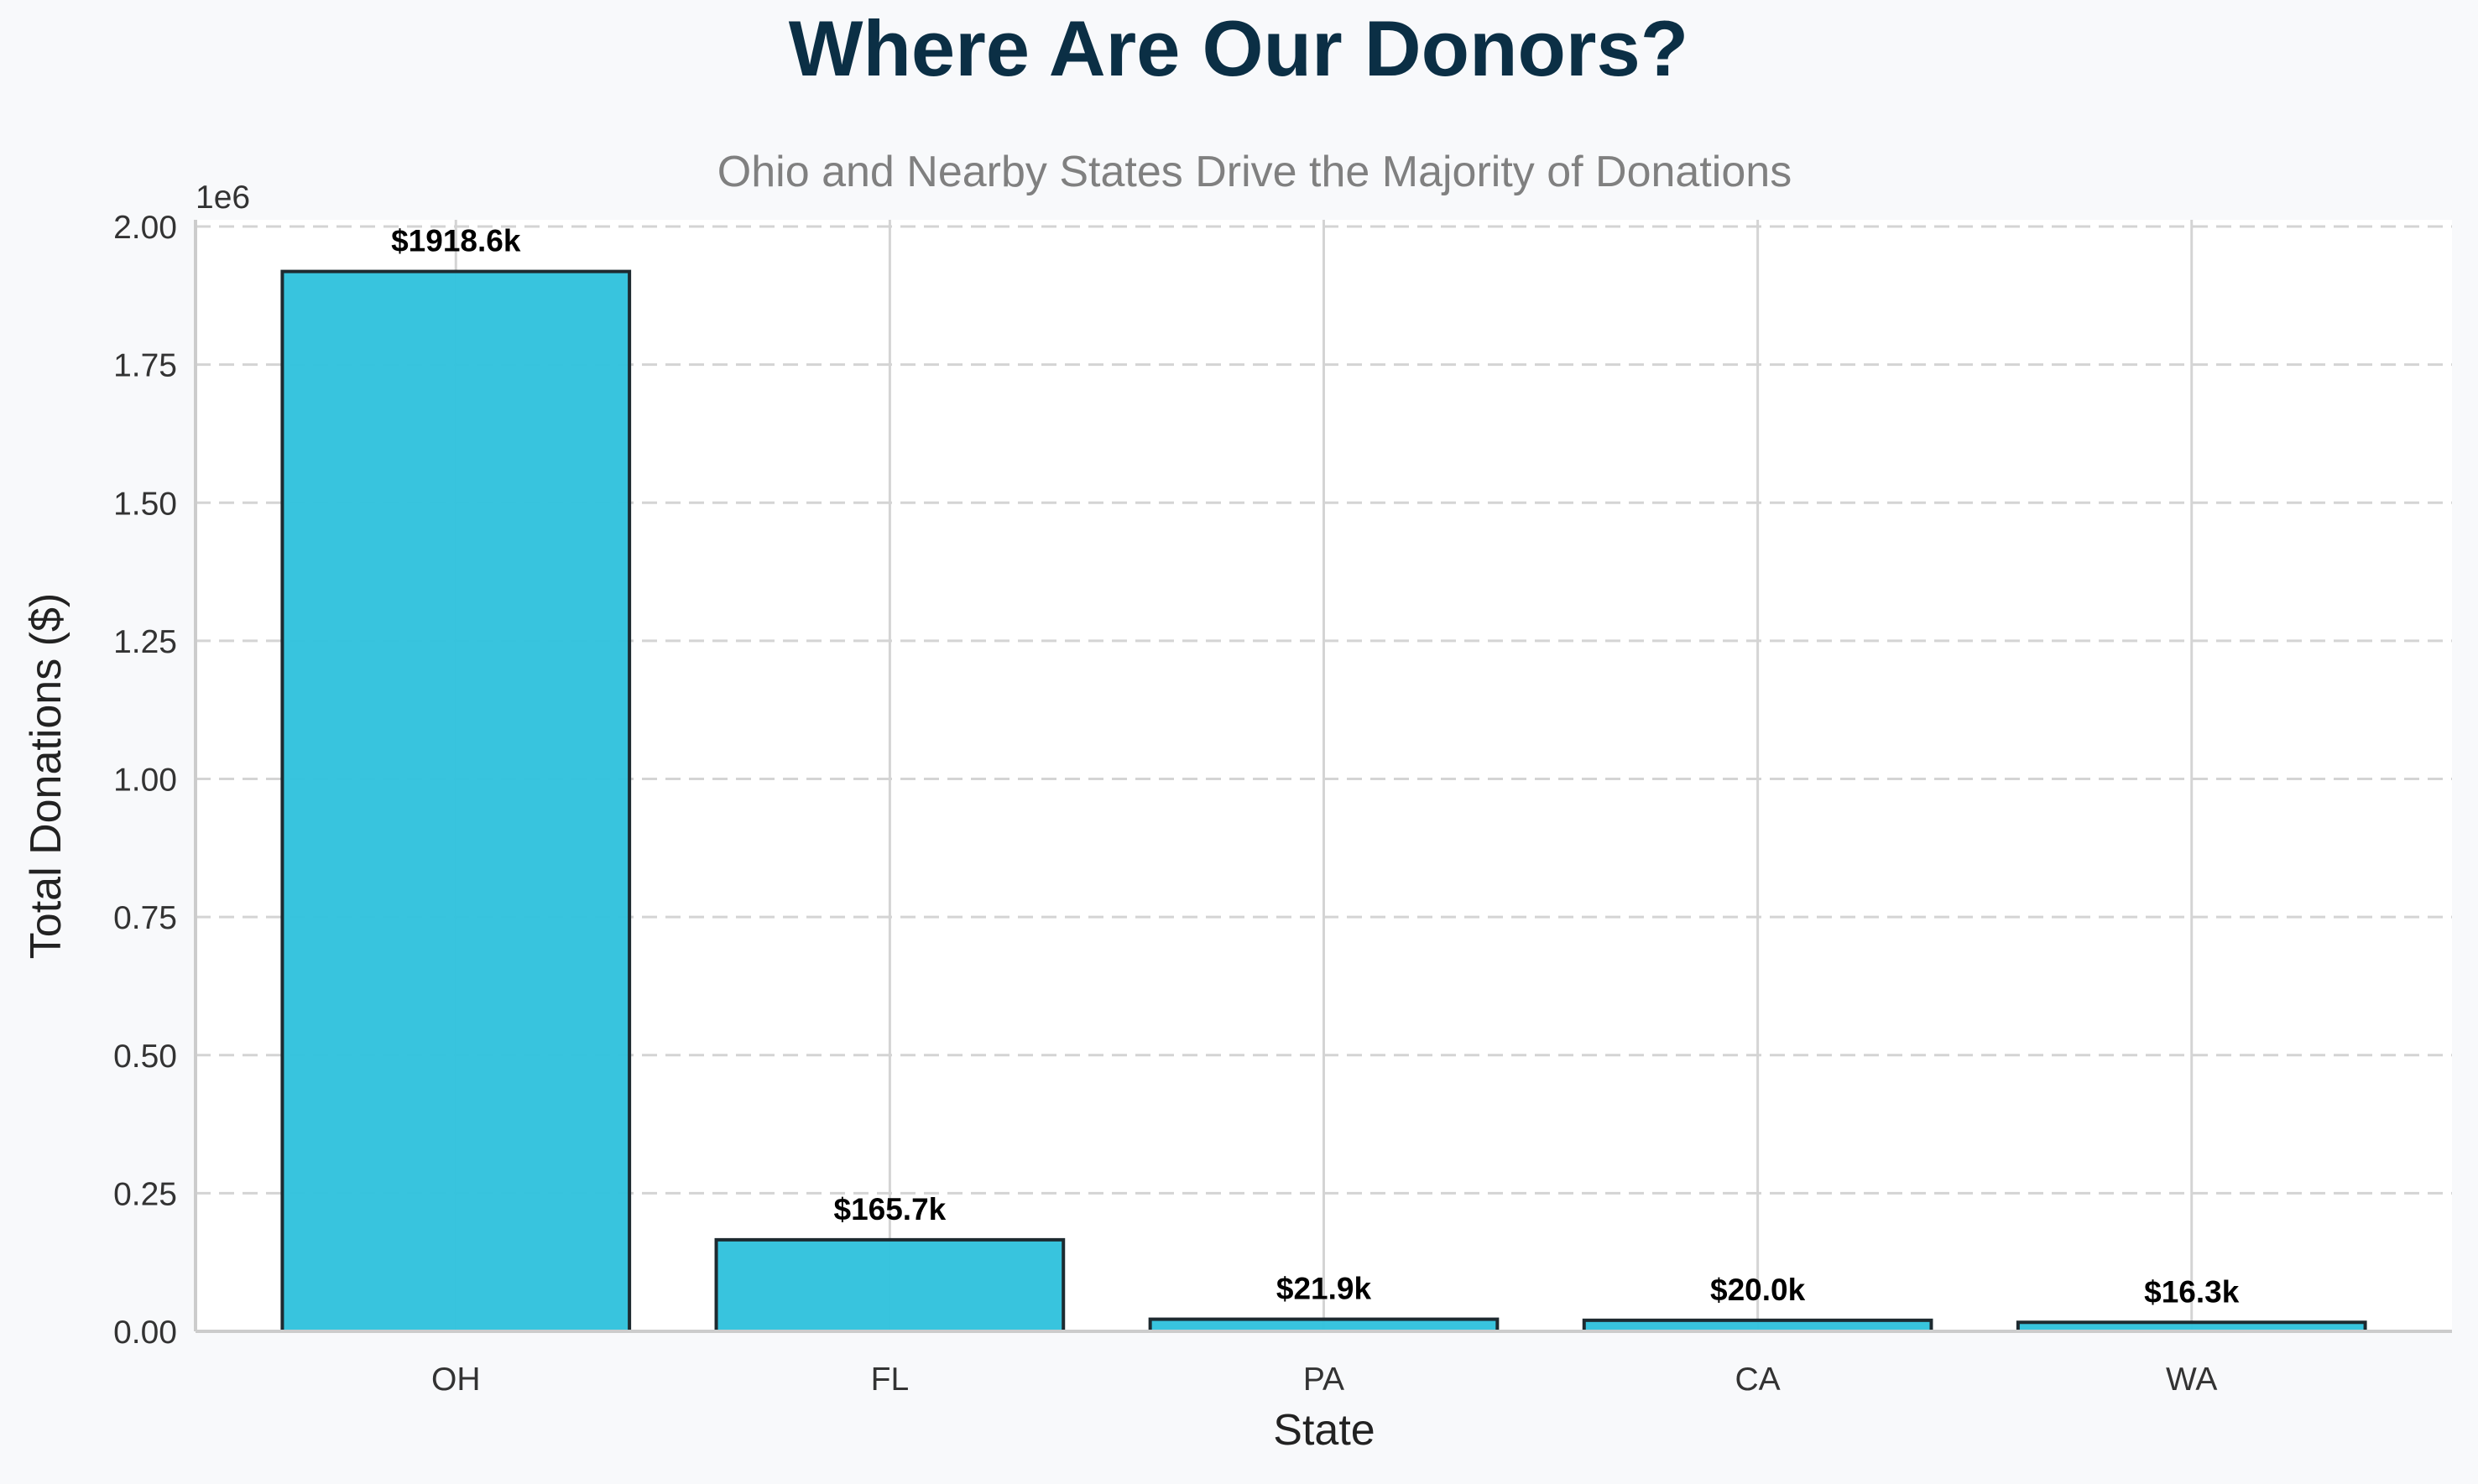  I want to click on data-label: $21.9k, so click(1324, 1289).